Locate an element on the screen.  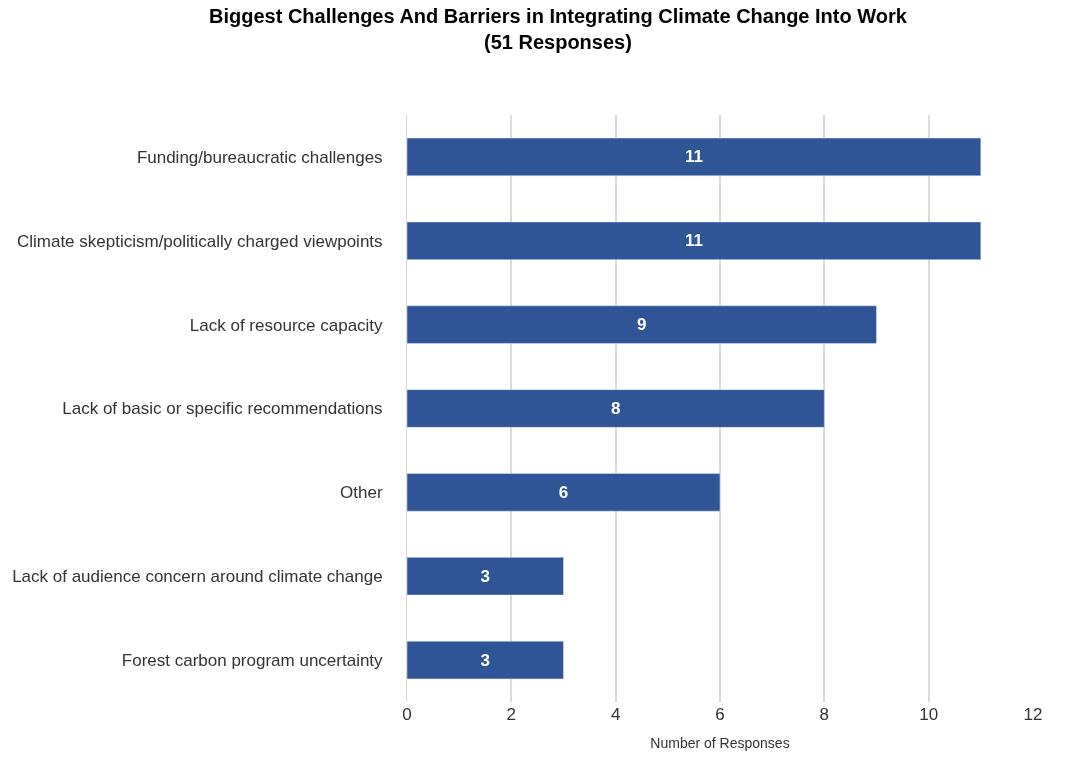
y-tick-label: Lack of basic or specific recommendations is located at coordinates (222, 409).